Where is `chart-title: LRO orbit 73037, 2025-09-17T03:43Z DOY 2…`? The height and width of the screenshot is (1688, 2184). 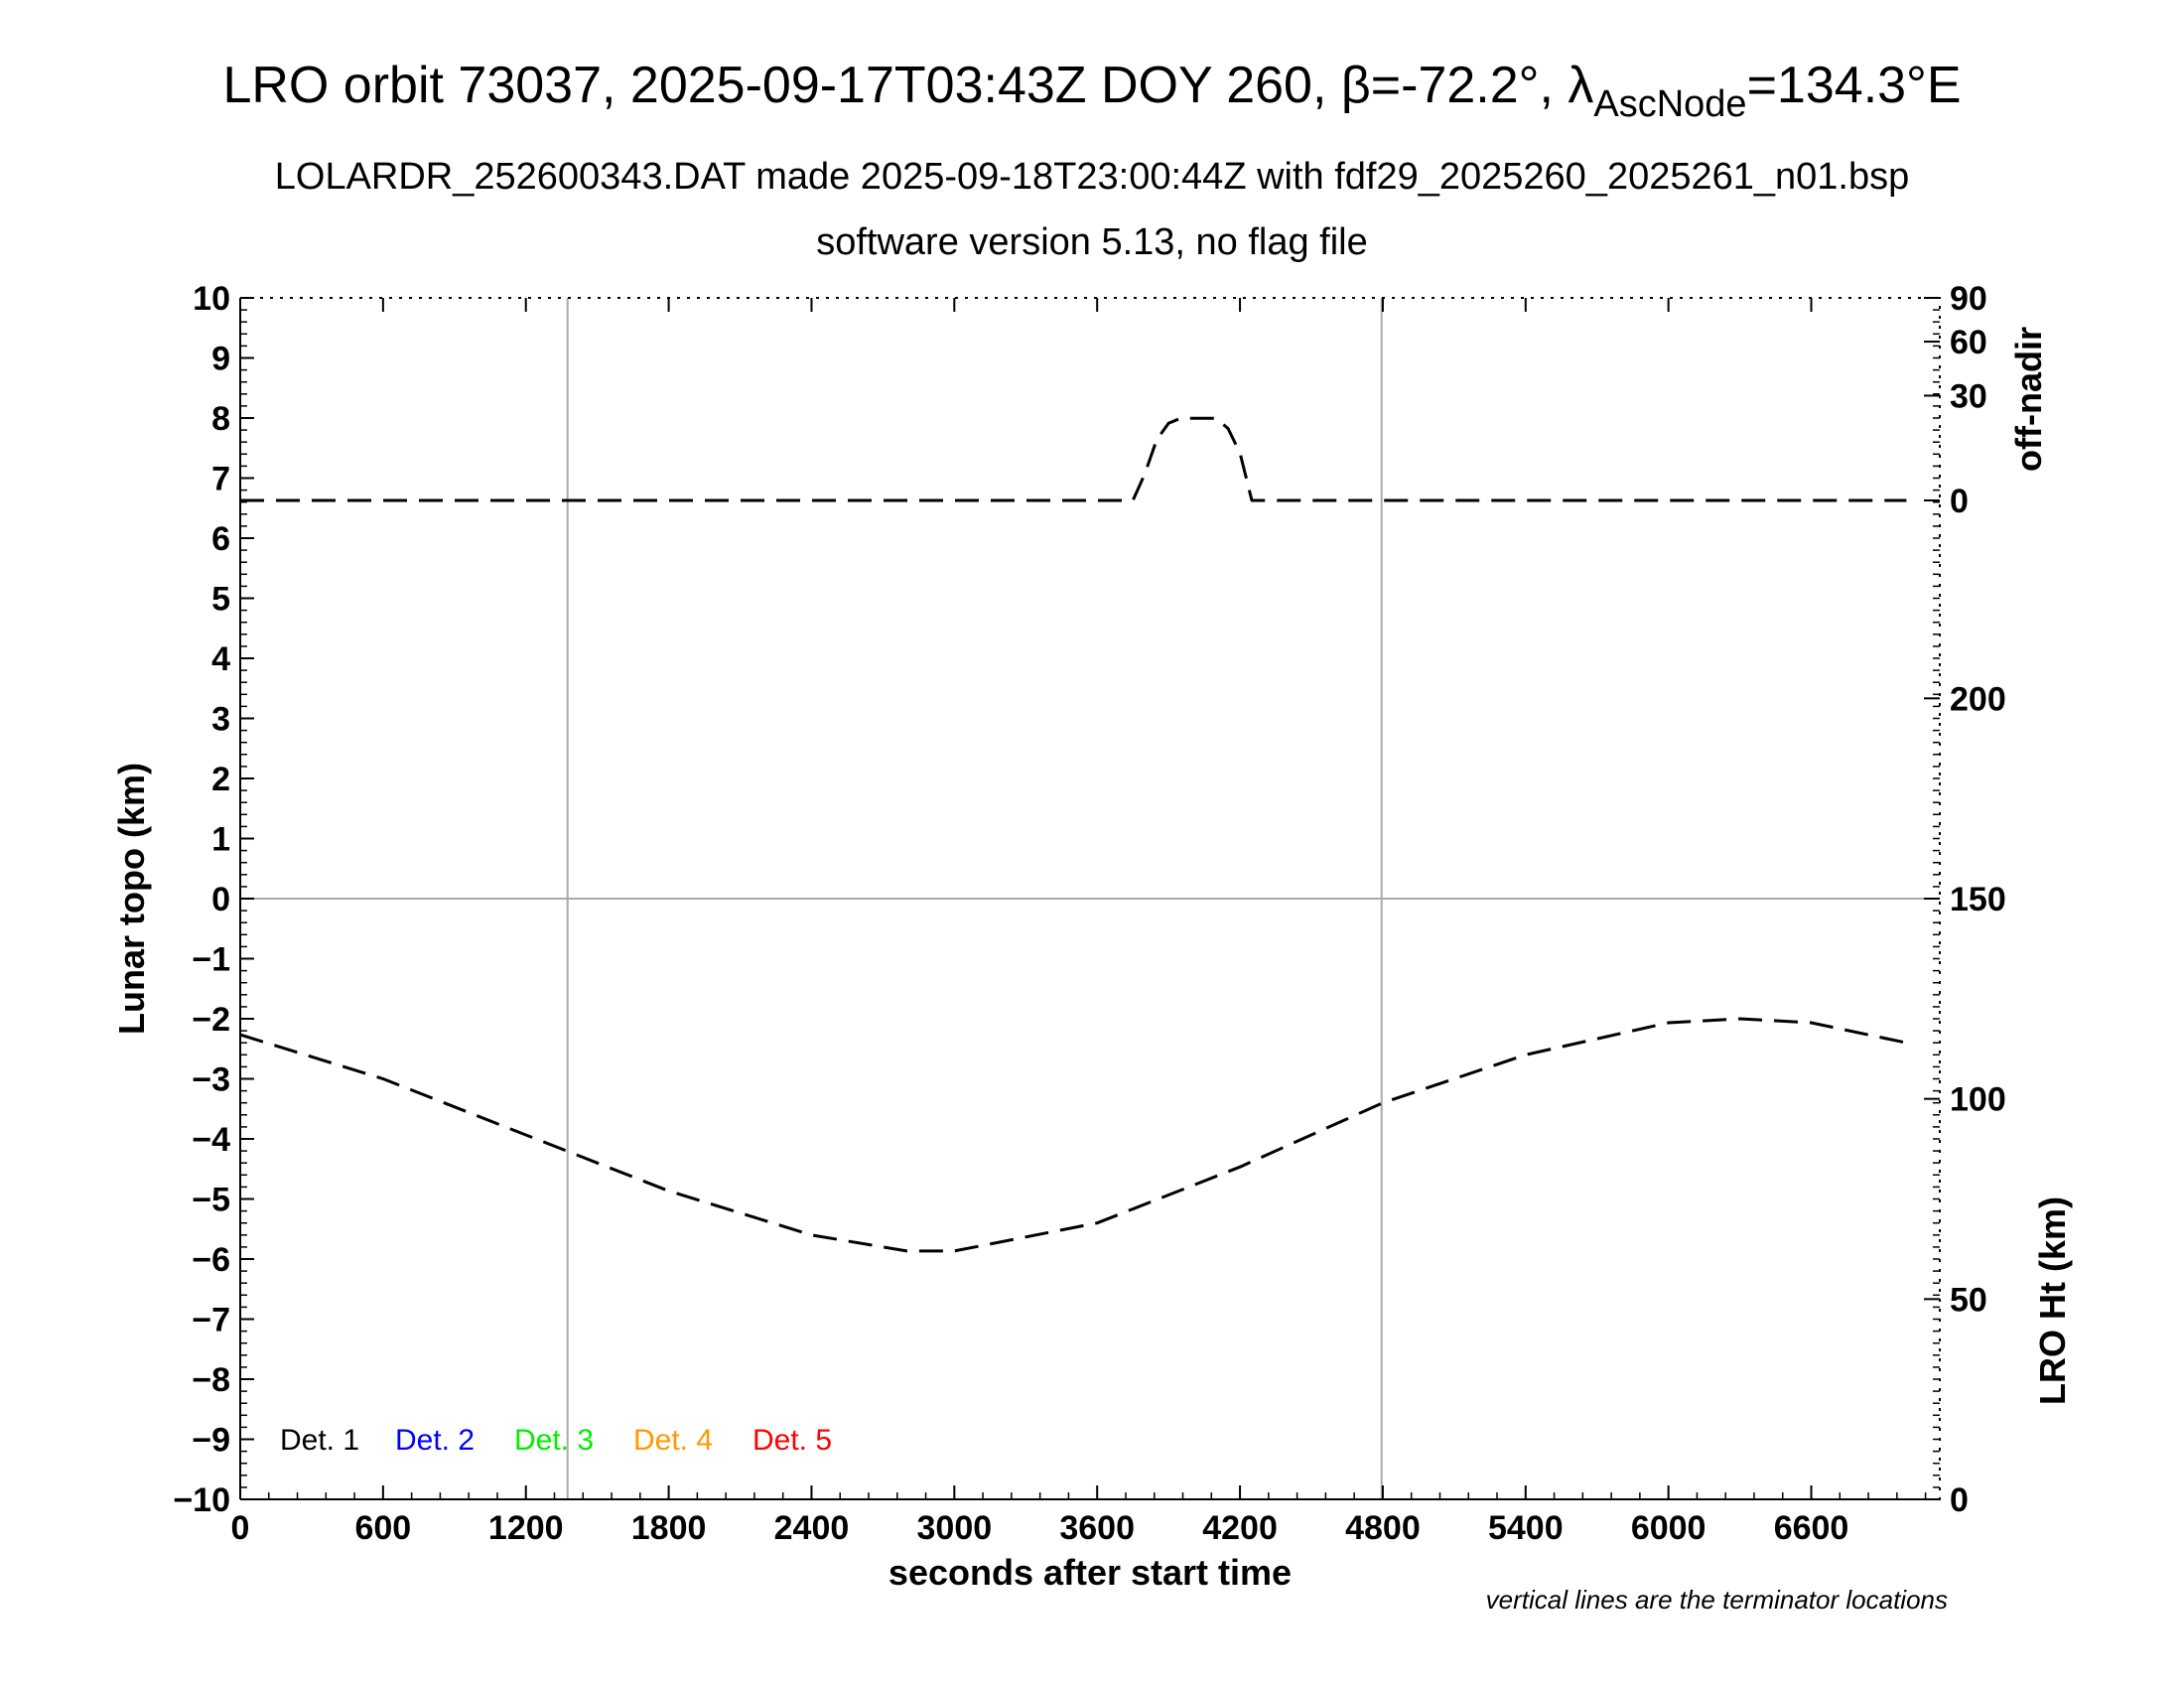 chart-title: LRO orbit 73037, 2025-09-17T03:43Z DOY 2… is located at coordinates (1091, 91).